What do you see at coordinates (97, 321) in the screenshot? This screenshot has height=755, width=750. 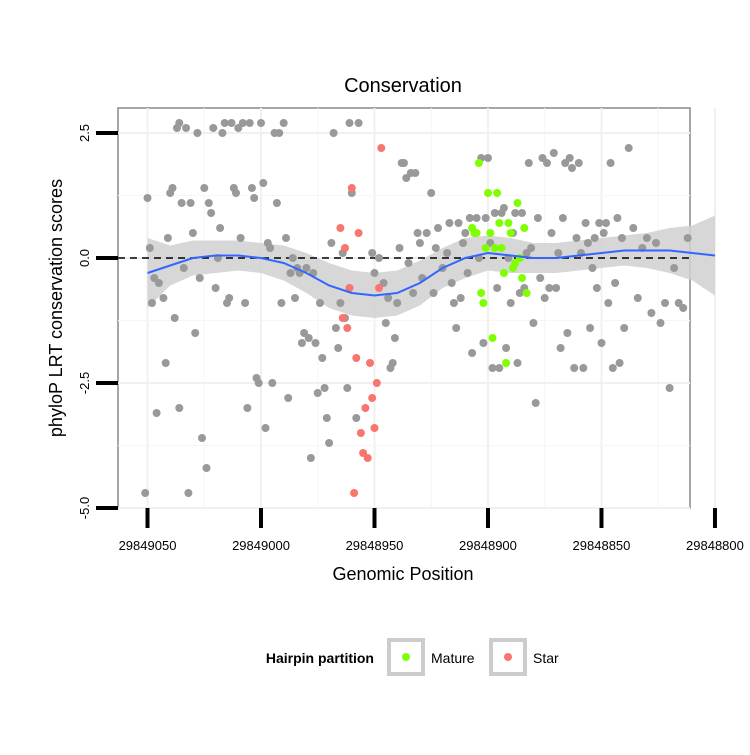 I see `y-axis: -5.0 -2.5 0.0 2.5` at bounding box center [97, 321].